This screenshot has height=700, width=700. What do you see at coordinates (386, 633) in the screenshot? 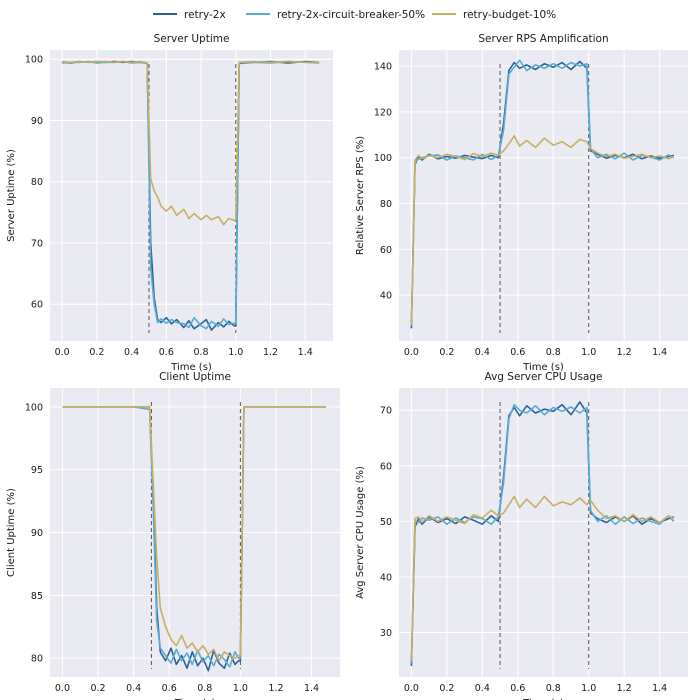
I see `y-tick-label: 30` at bounding box center [386, 633].